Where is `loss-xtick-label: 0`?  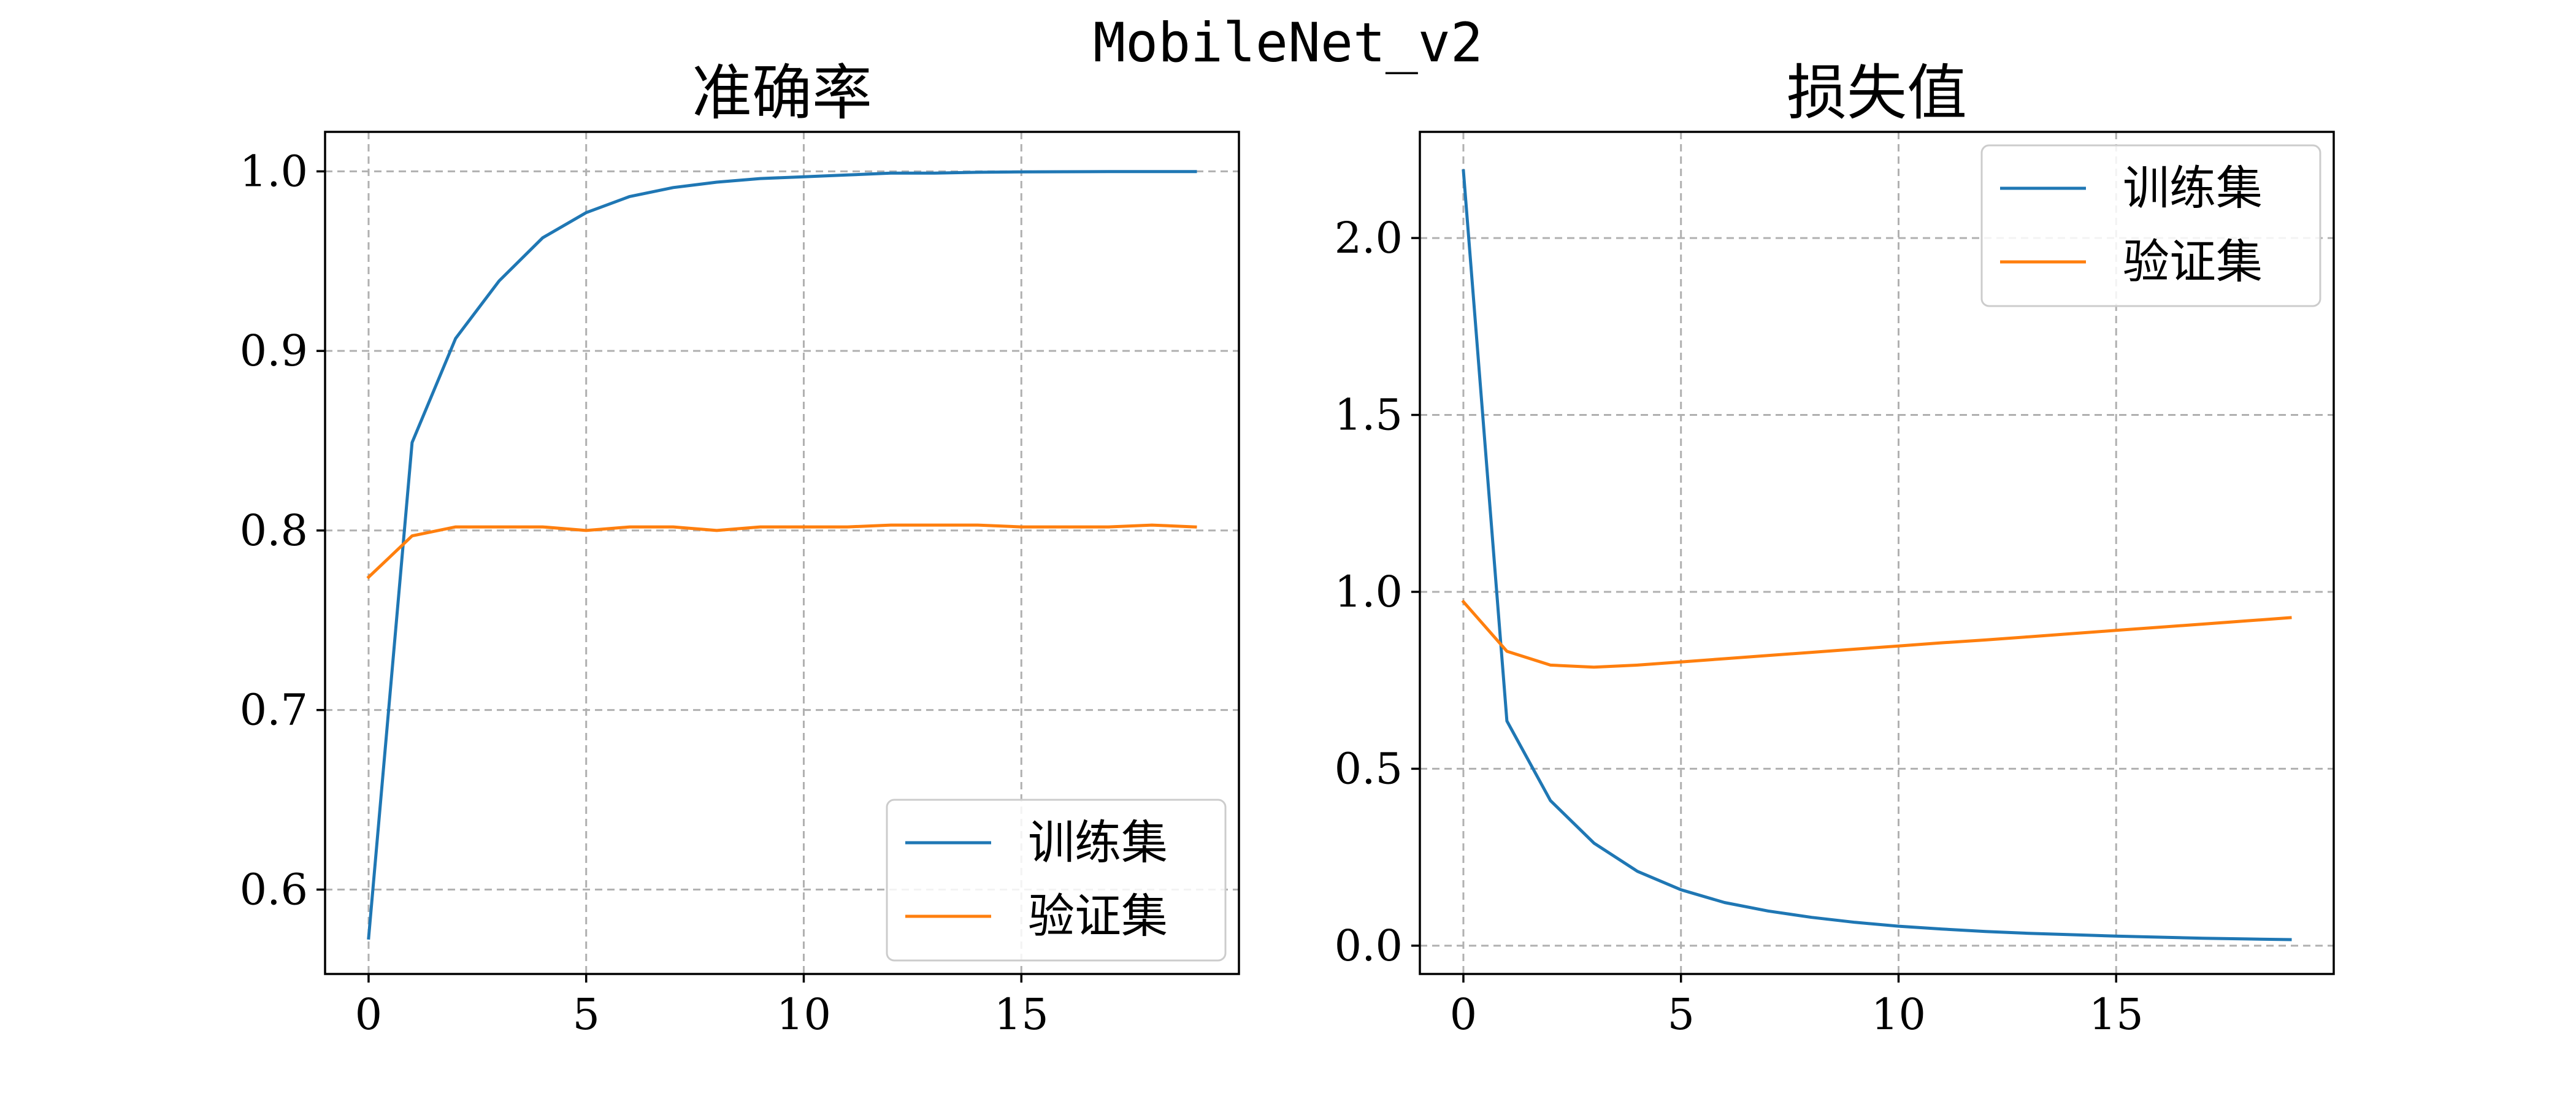
loss-xtick-label: 0 is located at coordinates (1464, 1014).